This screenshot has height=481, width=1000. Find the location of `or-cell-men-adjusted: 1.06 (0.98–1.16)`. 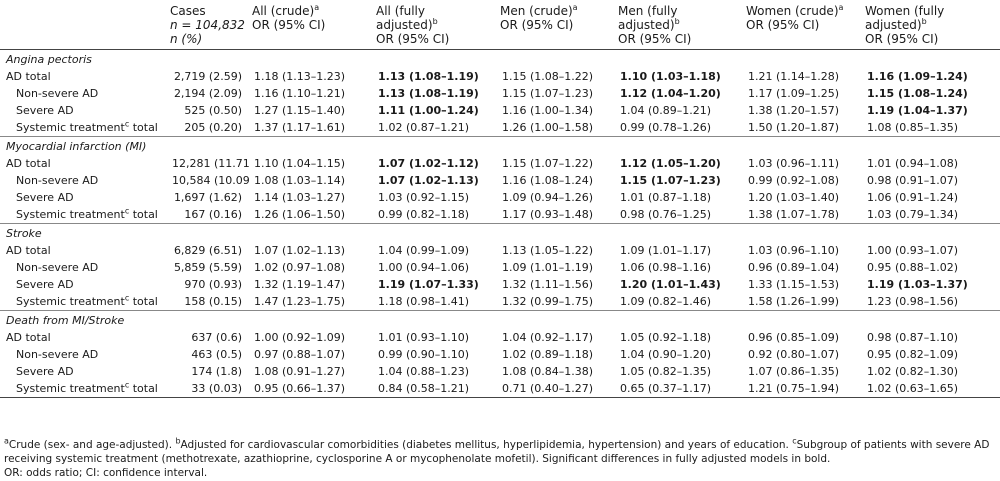

or-cell-men-adjusted: 1.06 (0.98–1.16) is located at coordinates (666, 267).